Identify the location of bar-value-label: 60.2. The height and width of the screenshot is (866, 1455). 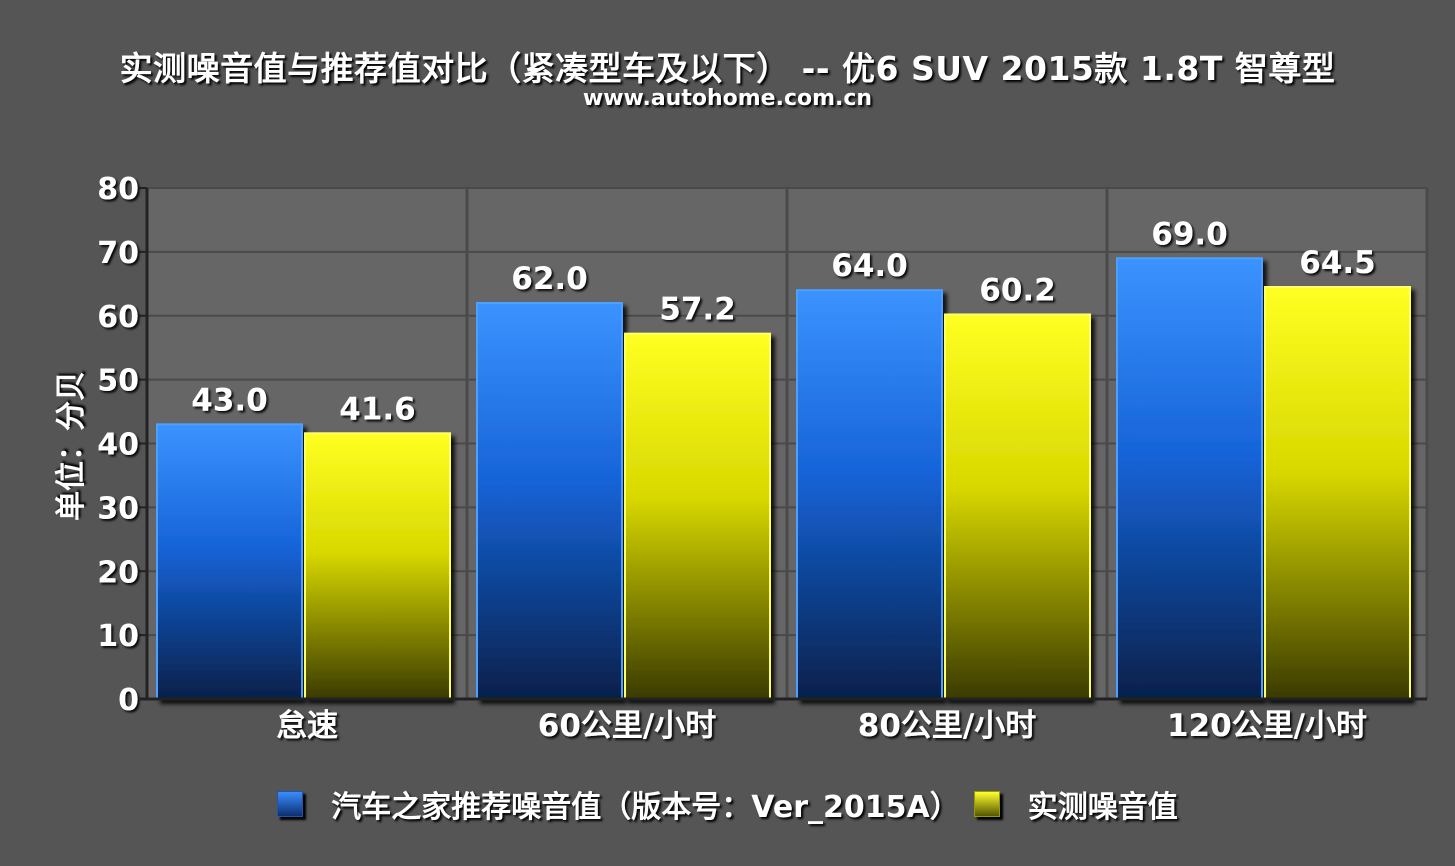
(1017, 290).